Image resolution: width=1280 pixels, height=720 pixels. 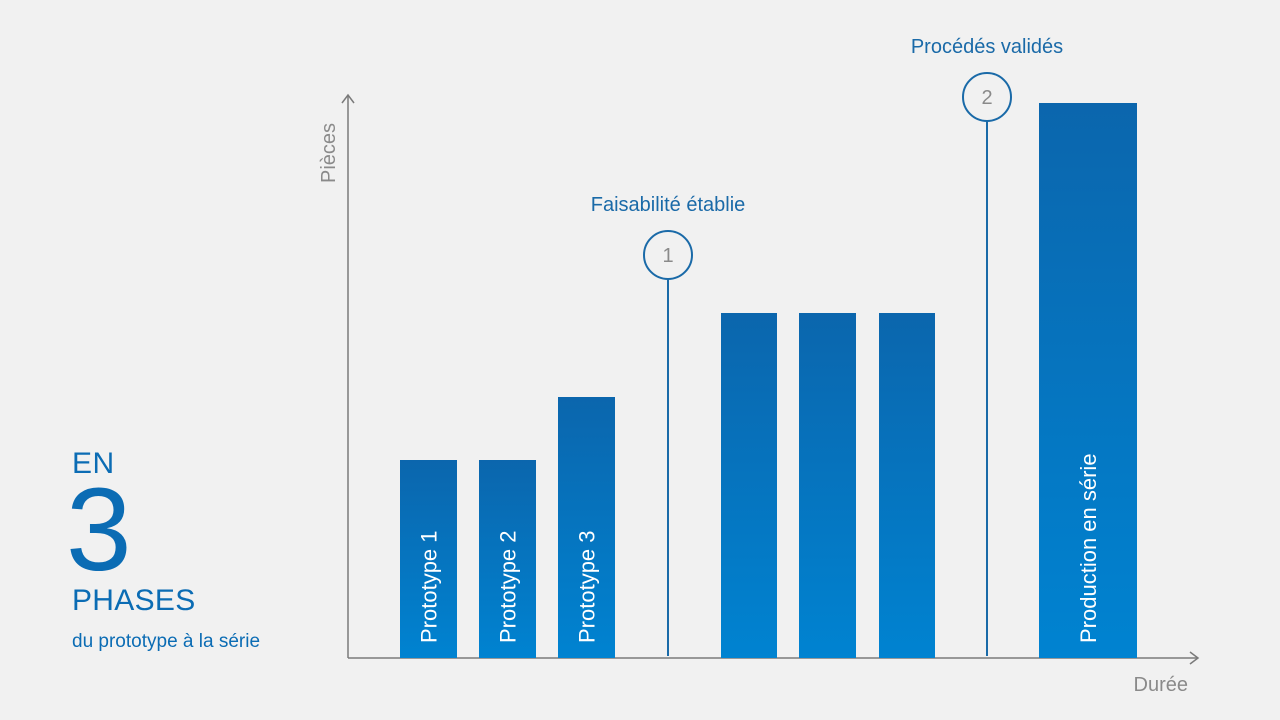 I want to click on y-axis-arrow-icon, so click(x=348, y=98).